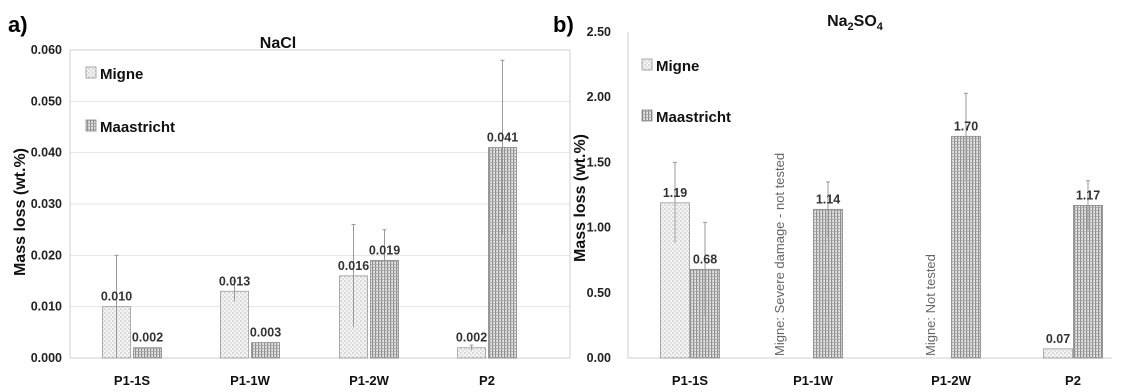  Describe the element at coordinates (599, 32) in the screenshot. I see `ytick-label: 2.50` at that location.